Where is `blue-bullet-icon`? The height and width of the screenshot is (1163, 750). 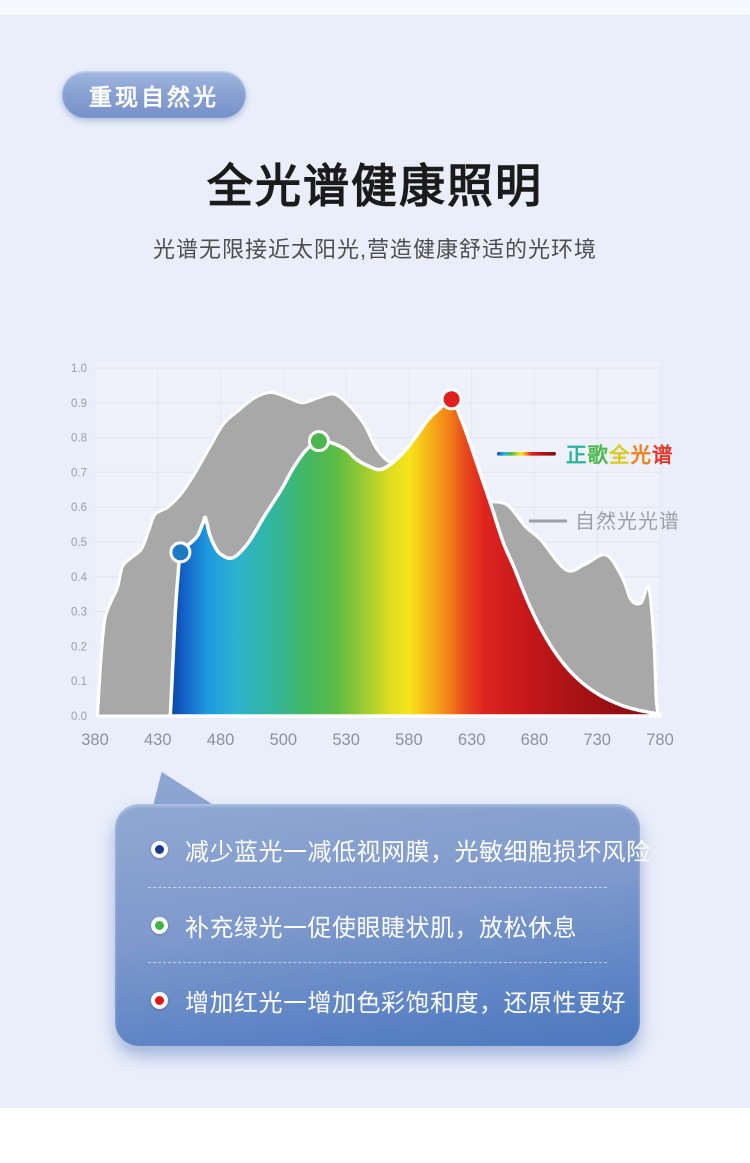
blue-bullet-icon is located at coordinates (159, 849).